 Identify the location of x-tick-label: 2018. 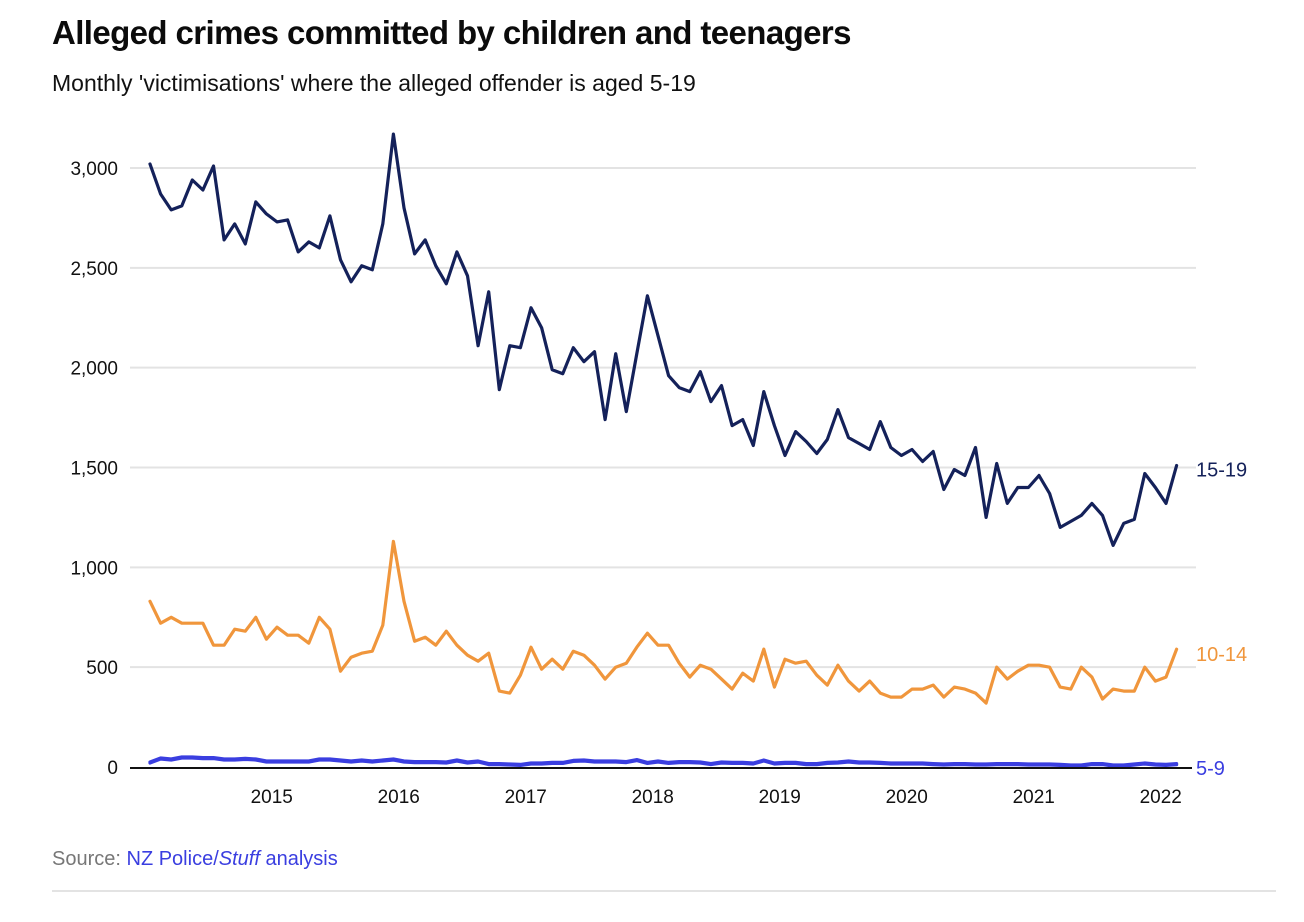
(653, 797).